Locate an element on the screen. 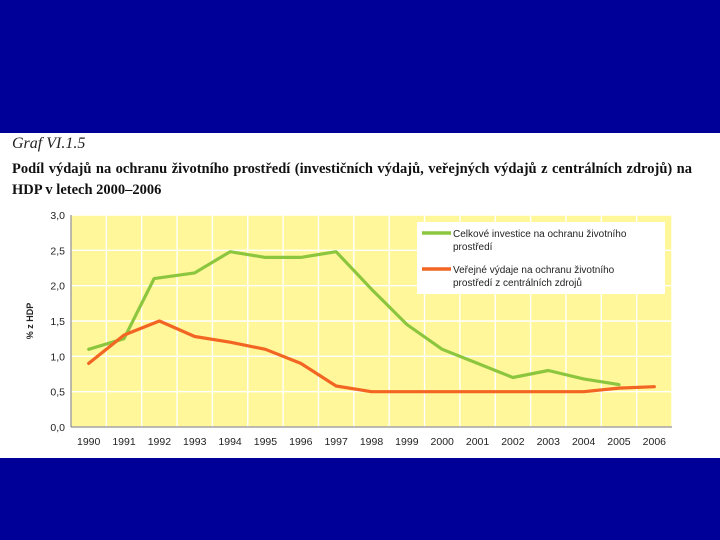 The image size is (720, 540). x-tick-label: 2000 is located at coordinates (443, 442).